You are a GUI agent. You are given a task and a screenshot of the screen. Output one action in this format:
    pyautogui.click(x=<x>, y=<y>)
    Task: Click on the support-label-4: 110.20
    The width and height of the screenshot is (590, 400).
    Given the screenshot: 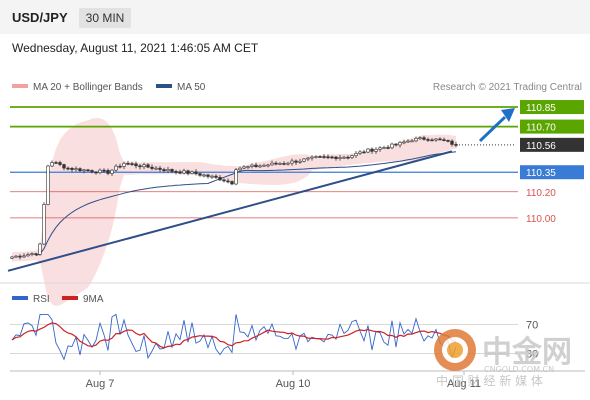 What is the action you would take?
    pyautogui.click(x=541, y=193)
    